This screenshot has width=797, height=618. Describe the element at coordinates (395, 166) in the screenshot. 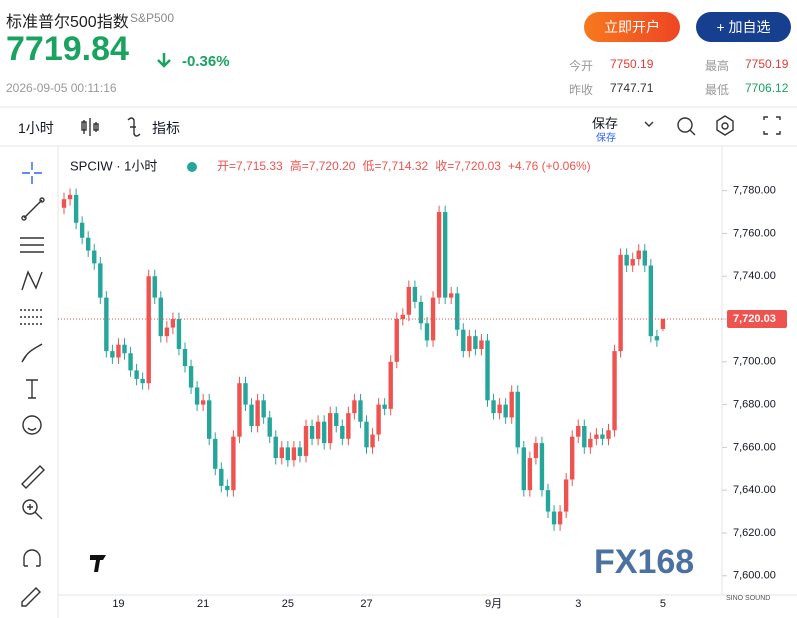

I see `legend-value: 低=7,714.32` at that location.